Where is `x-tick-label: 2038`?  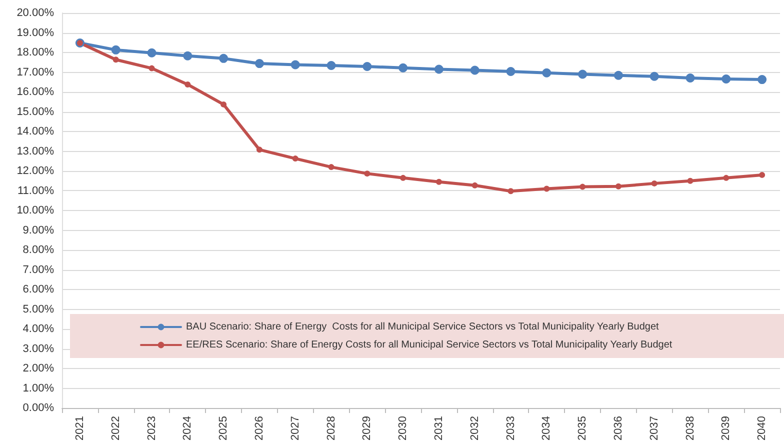
x-tick-label: 2038 is located at coordinates (690, 428).